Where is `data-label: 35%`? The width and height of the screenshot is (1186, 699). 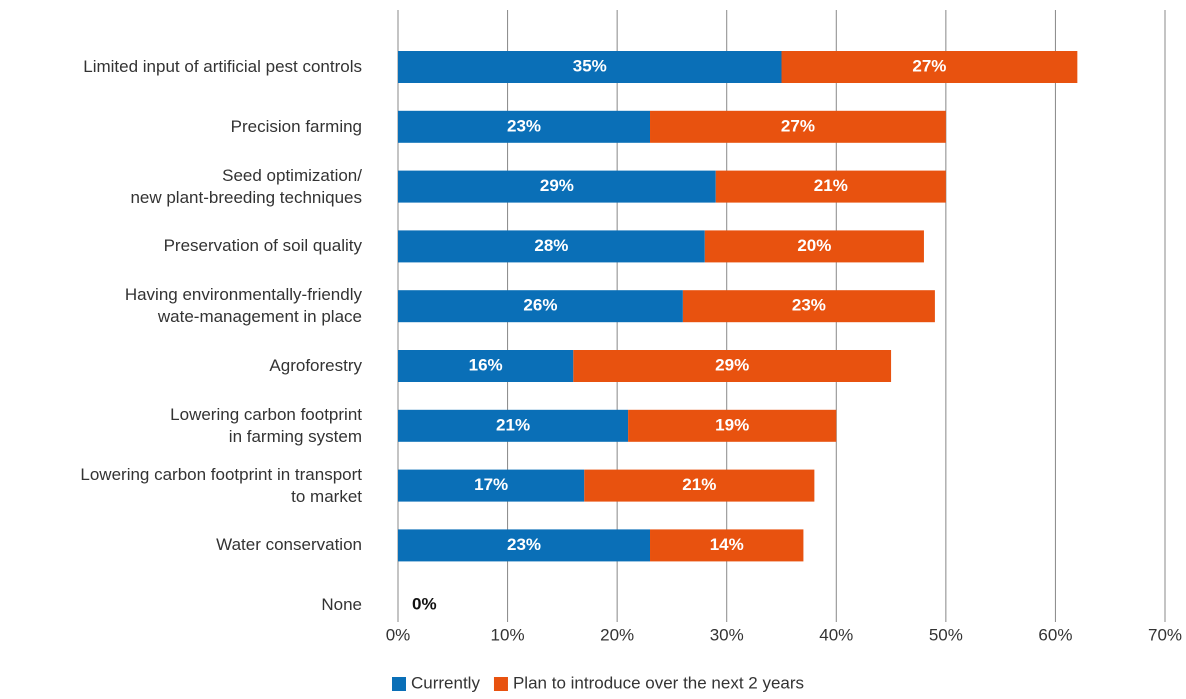
data-label: 35% is located at coordinates (590, 65).